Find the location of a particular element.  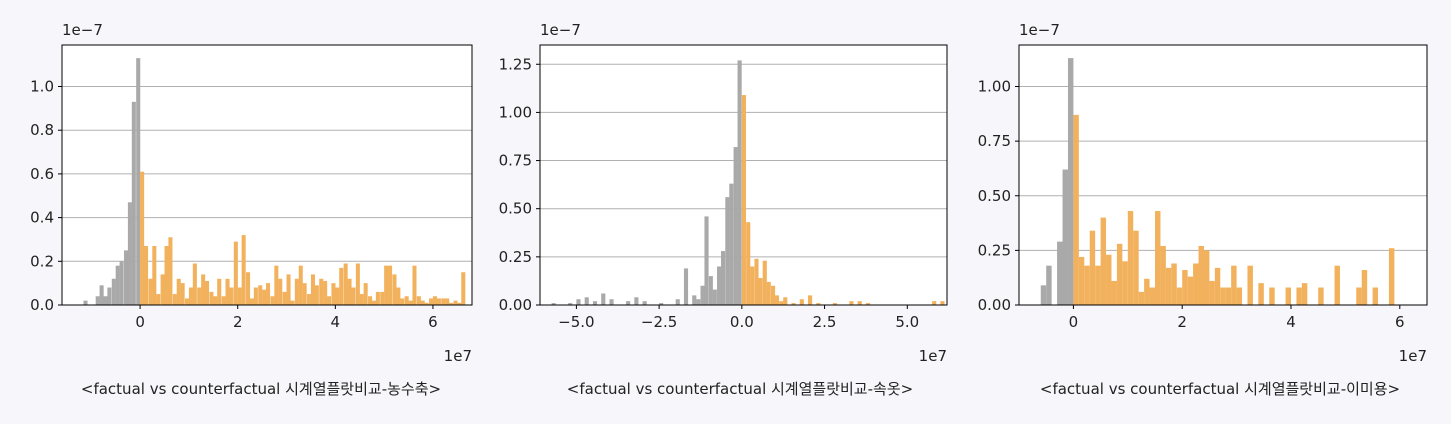

y-tick-label: 0.6 is located at coordinates (42, 174).